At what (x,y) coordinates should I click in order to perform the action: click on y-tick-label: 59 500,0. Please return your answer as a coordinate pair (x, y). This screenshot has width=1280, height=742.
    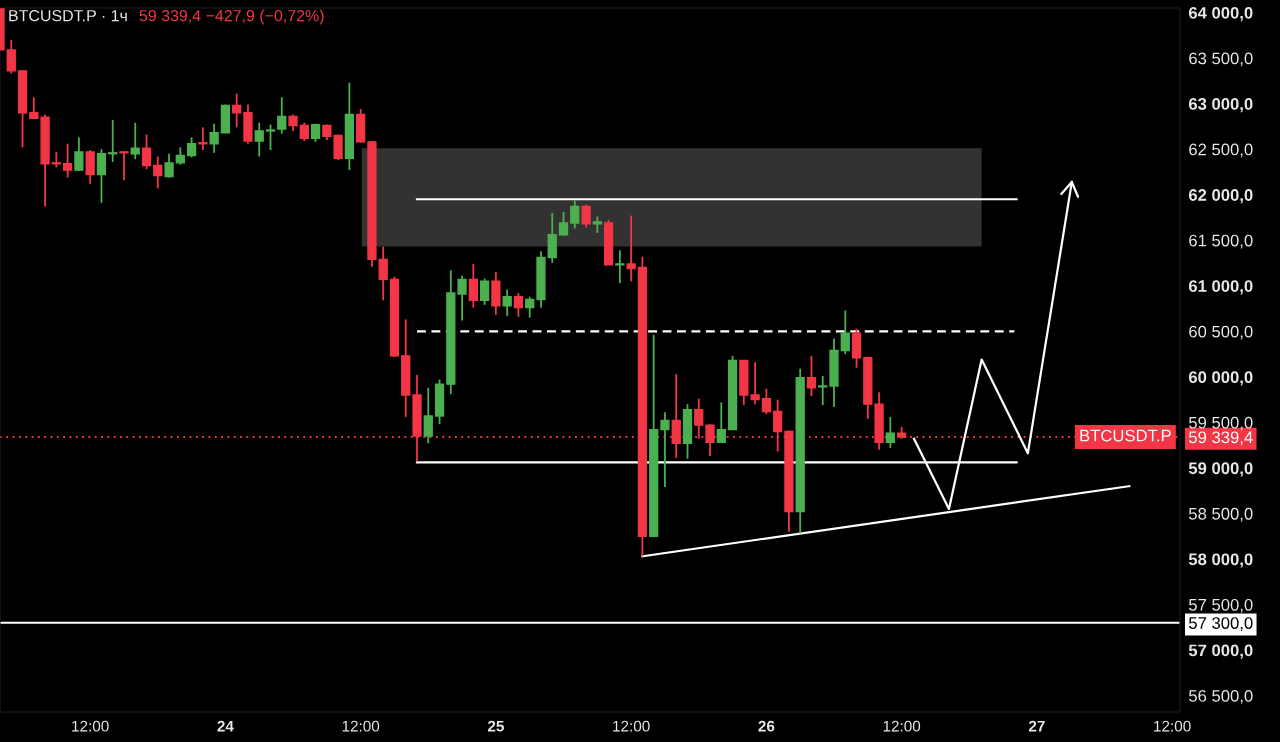
    Looking at the image, I should click on (1221, 423).